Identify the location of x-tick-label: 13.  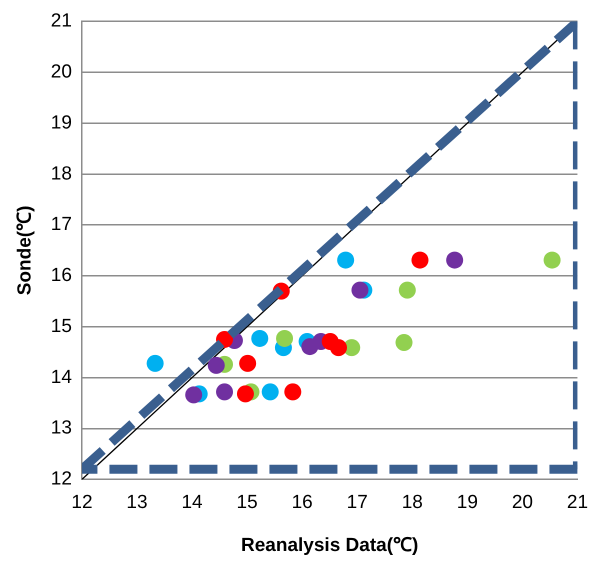
(137, 503).